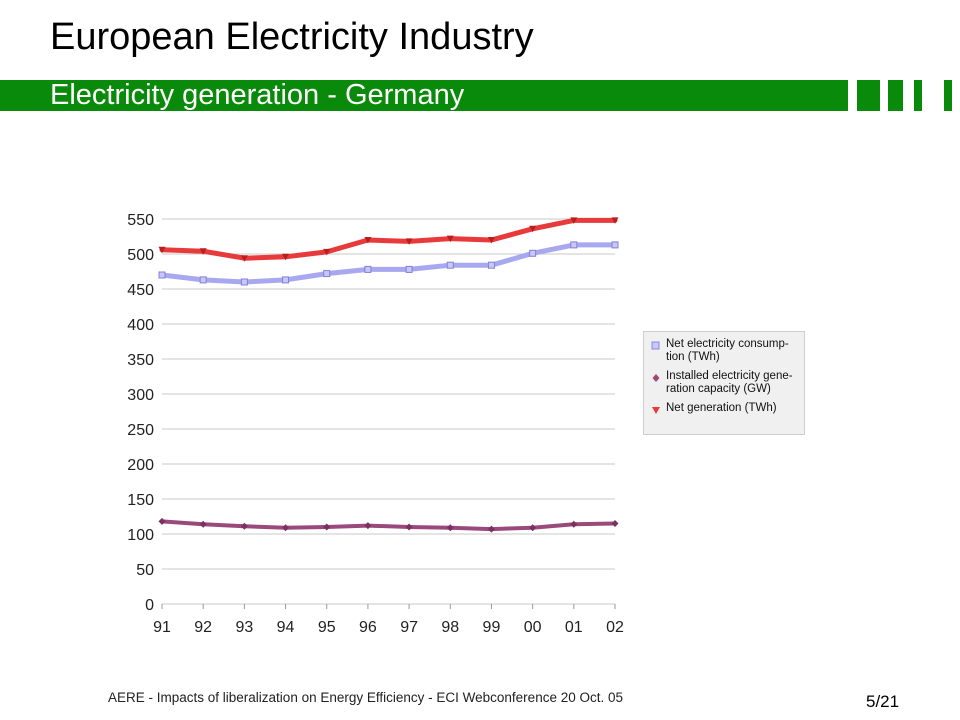  I want to click on y-tick-label: 50, so click(145, 570).